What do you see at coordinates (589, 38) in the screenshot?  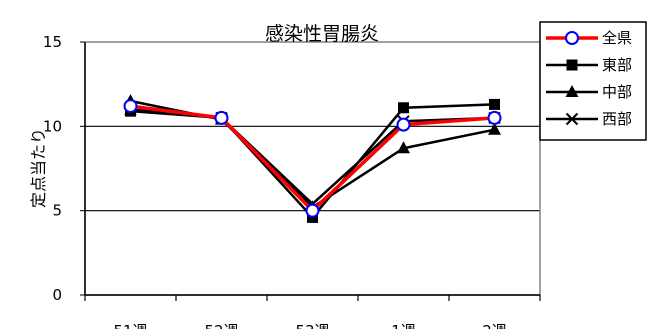 I see `legend-item-全県: 全県` at bounding box center [589, 38].